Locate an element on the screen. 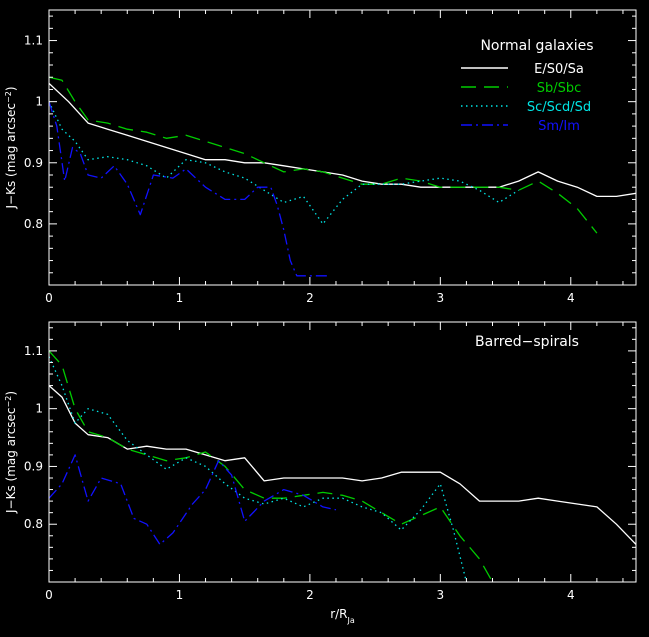  panel-title: Normal galaxies is located at coordinates (536, 46).